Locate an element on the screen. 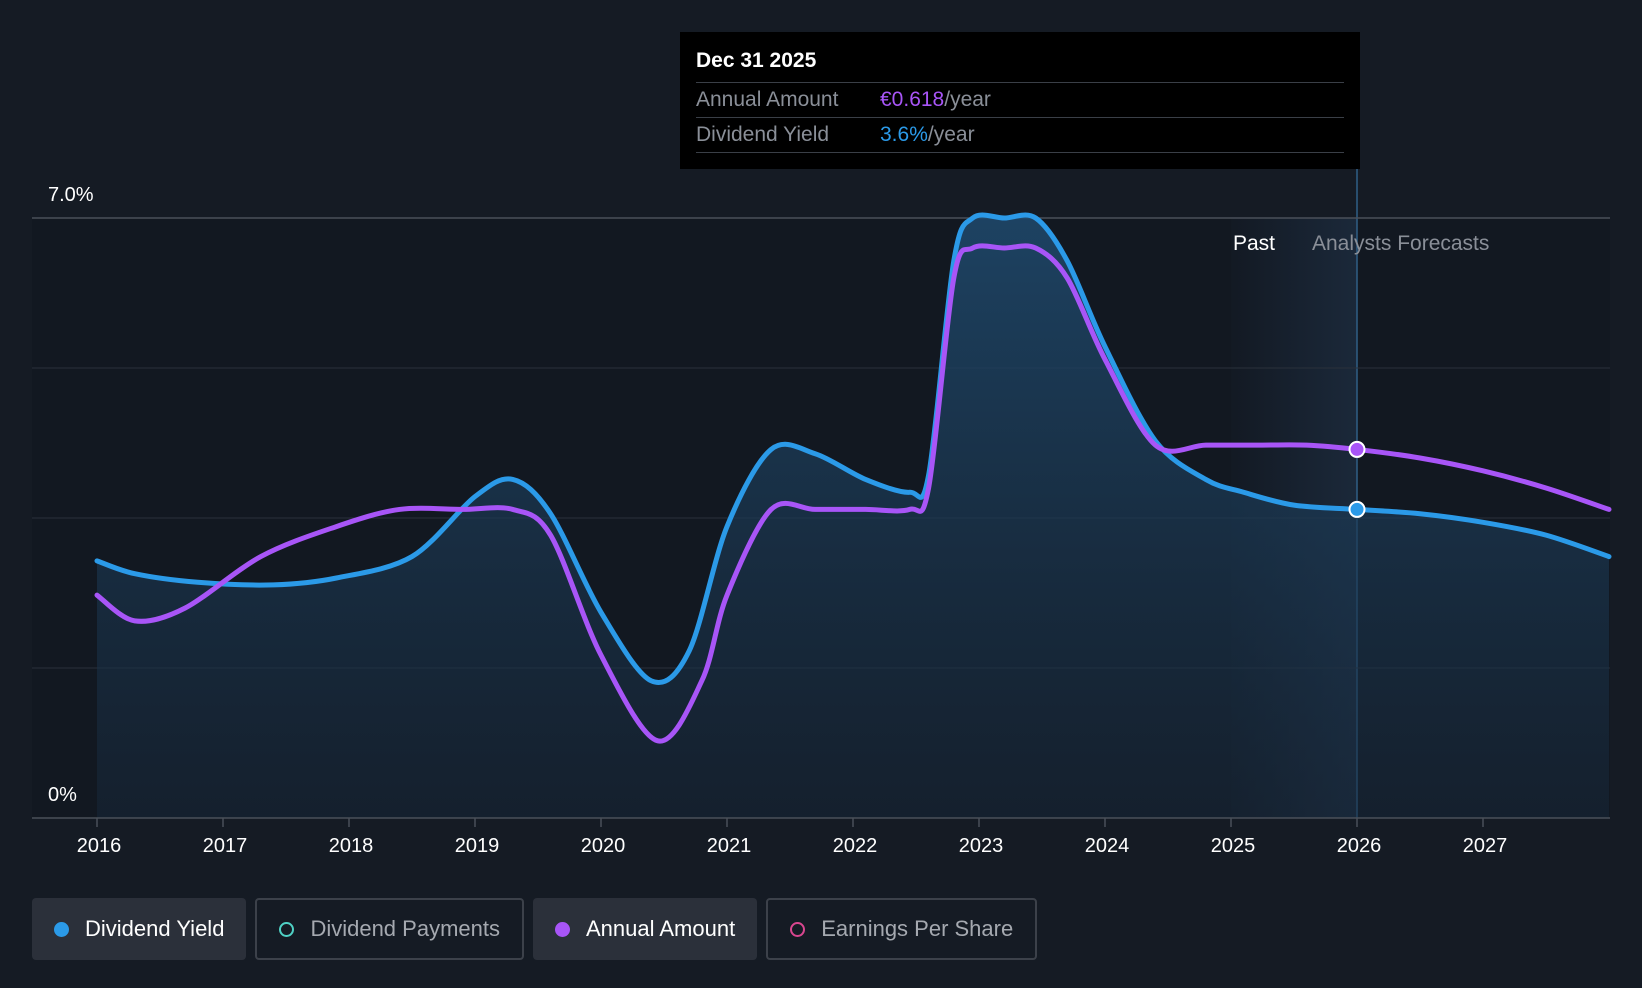 The image size is (1642, 988). x-tick-label: 2022 is located at coordinates (855, 846).